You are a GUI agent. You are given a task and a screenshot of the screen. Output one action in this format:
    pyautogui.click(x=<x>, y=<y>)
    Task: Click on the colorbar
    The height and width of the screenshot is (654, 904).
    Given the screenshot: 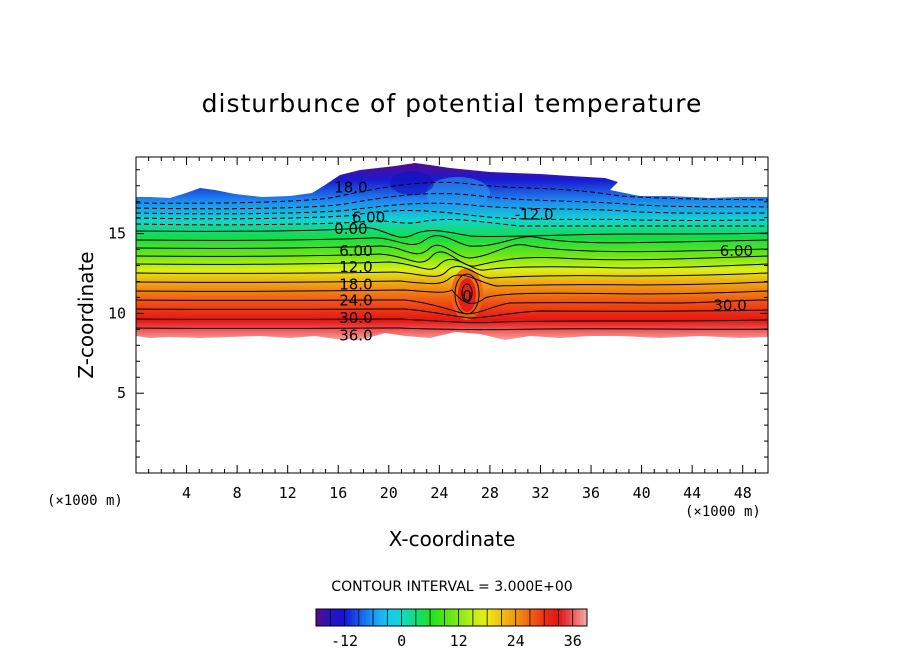 What is the action you would take?
    pyautogui.click(x=451, y=617)
    